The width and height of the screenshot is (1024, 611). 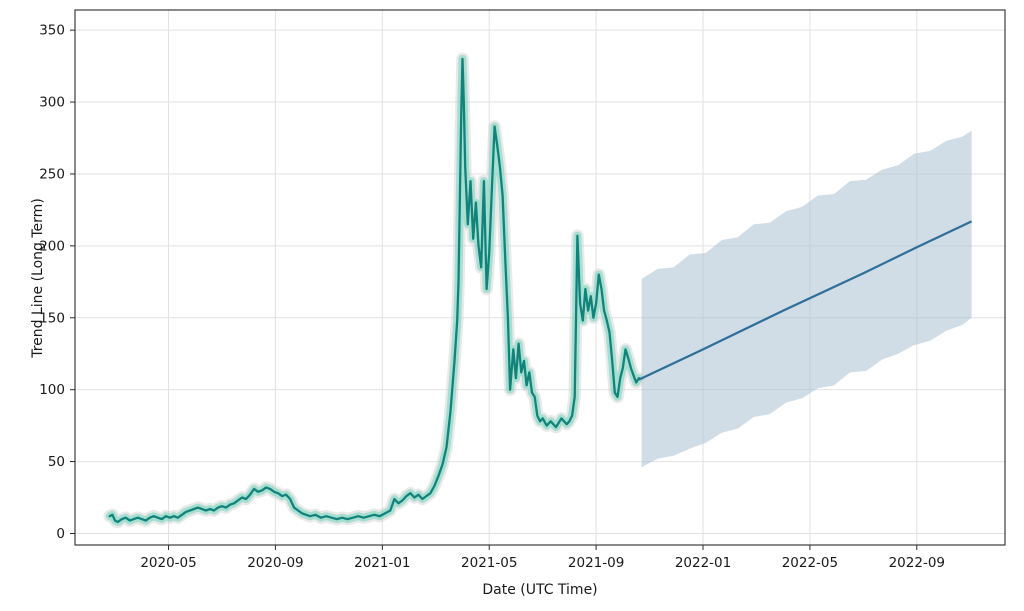 What do you see at coordinates (168, 563) in the screenshot?
I see `x-tick-label: 2020-05` at bounding box center [168, 563].